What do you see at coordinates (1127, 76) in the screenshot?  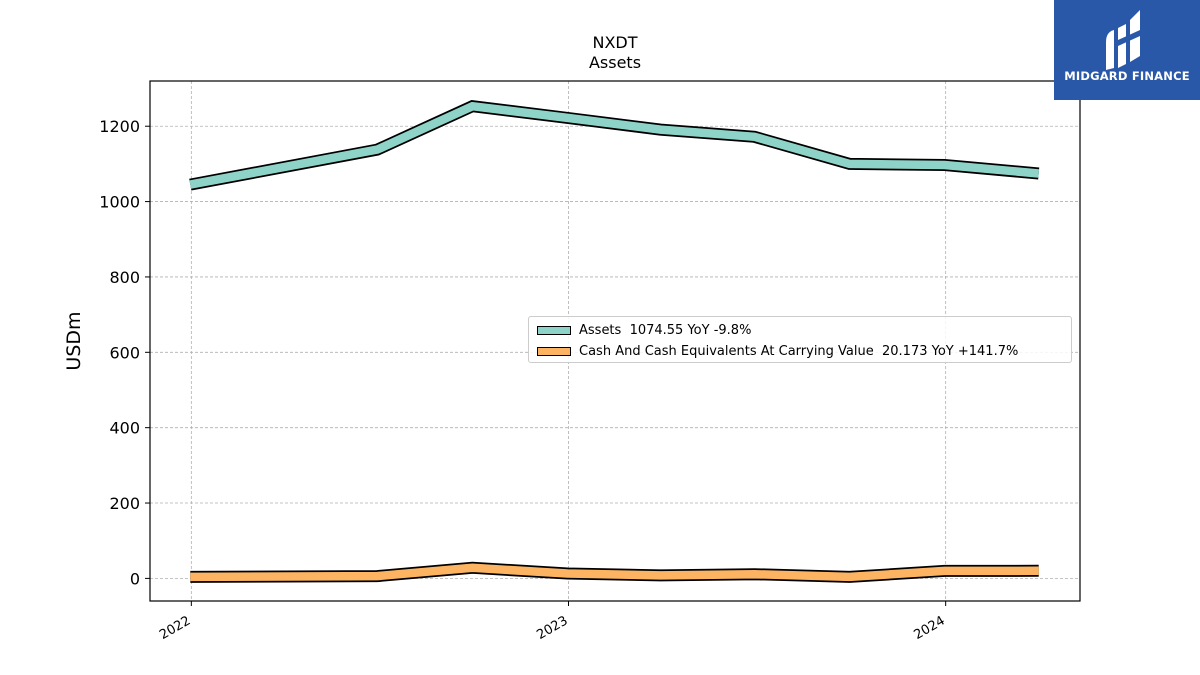 I see `brand-name: MIDGARD FINANCE` at bounding box center [1127, 76].